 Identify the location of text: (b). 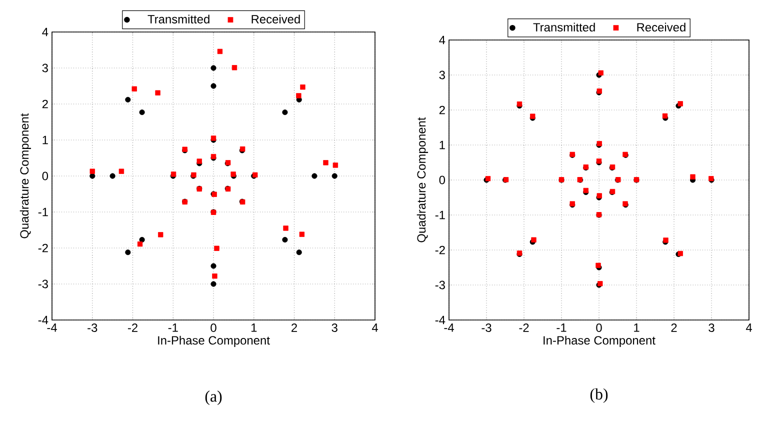
(599, 395).